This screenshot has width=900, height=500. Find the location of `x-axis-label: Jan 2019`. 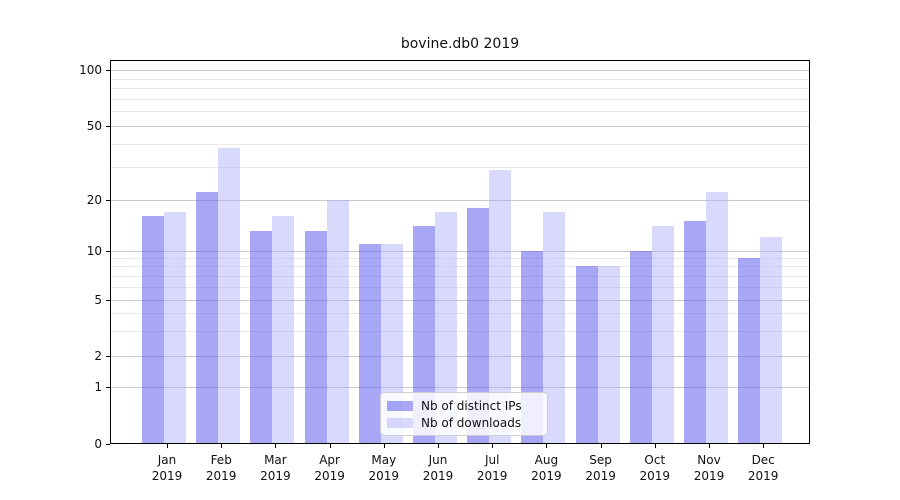

x-axis-label: Jan 2019 is located at coordinates (167, 468).